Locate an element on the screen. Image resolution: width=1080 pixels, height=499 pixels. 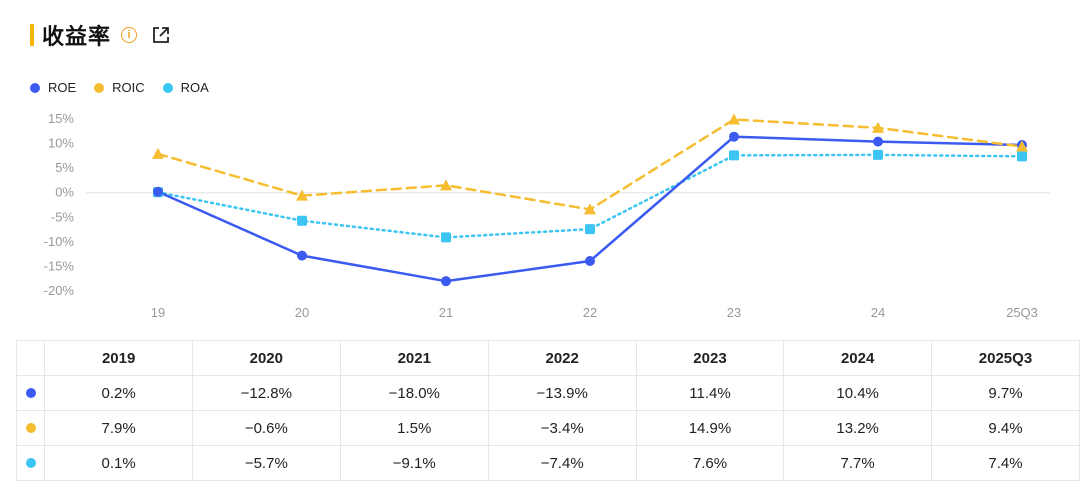
legend-label: ROE is located at coordinates (62, 87).